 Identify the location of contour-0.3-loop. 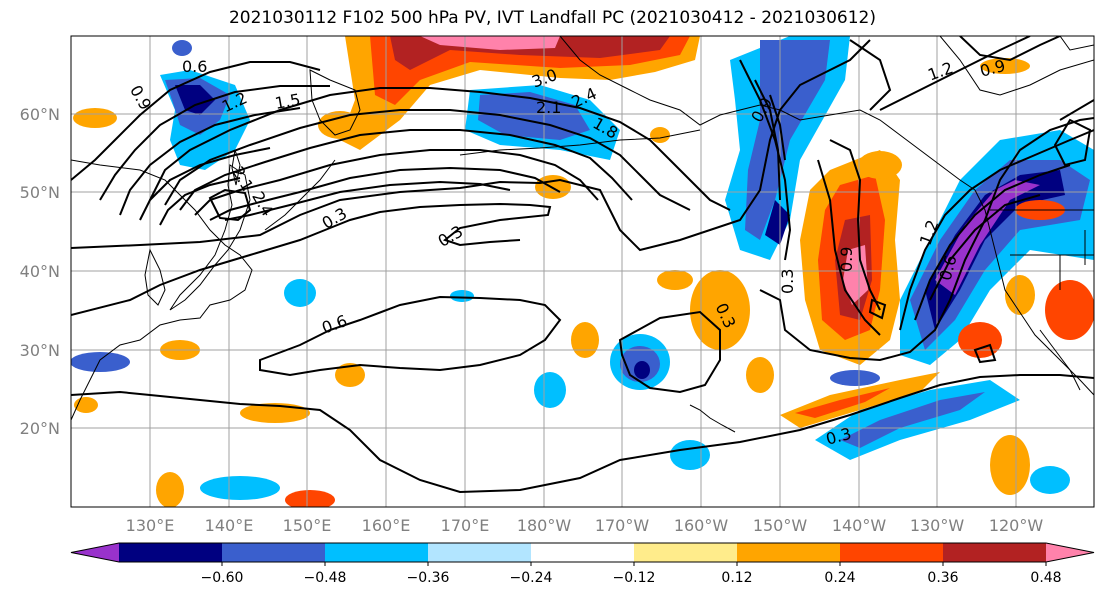
(669, 352).